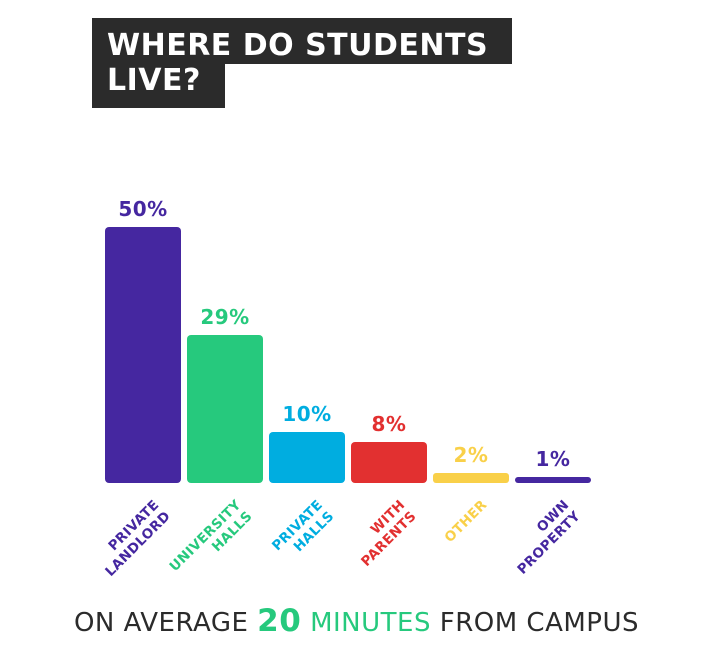  What do you see at coordinates (549, 537) in the screenshot?
I see `category-label: OWN PROPERTY` at bounding box center [549, 537].